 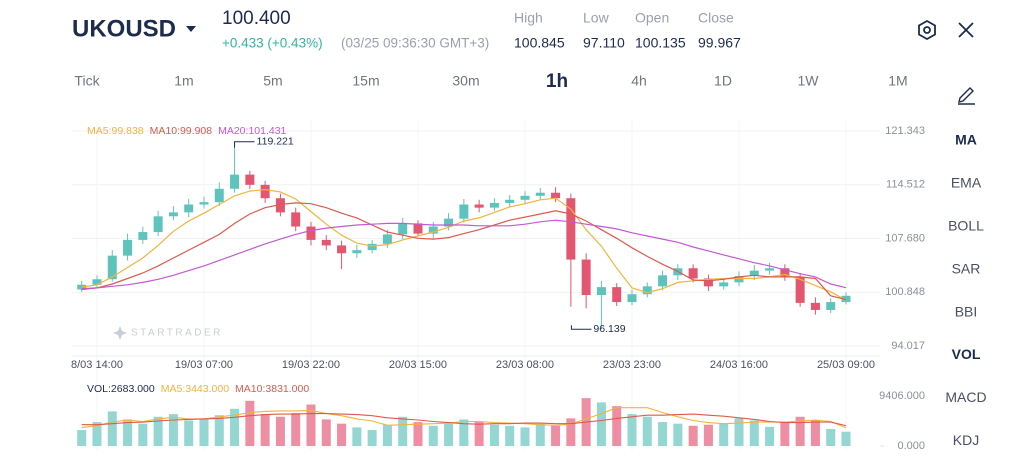 What do you see at coordinates (272, 389) in the screenshot?
I see `legend-entry: MA10:3831.000` at bounding box center [272, 389].